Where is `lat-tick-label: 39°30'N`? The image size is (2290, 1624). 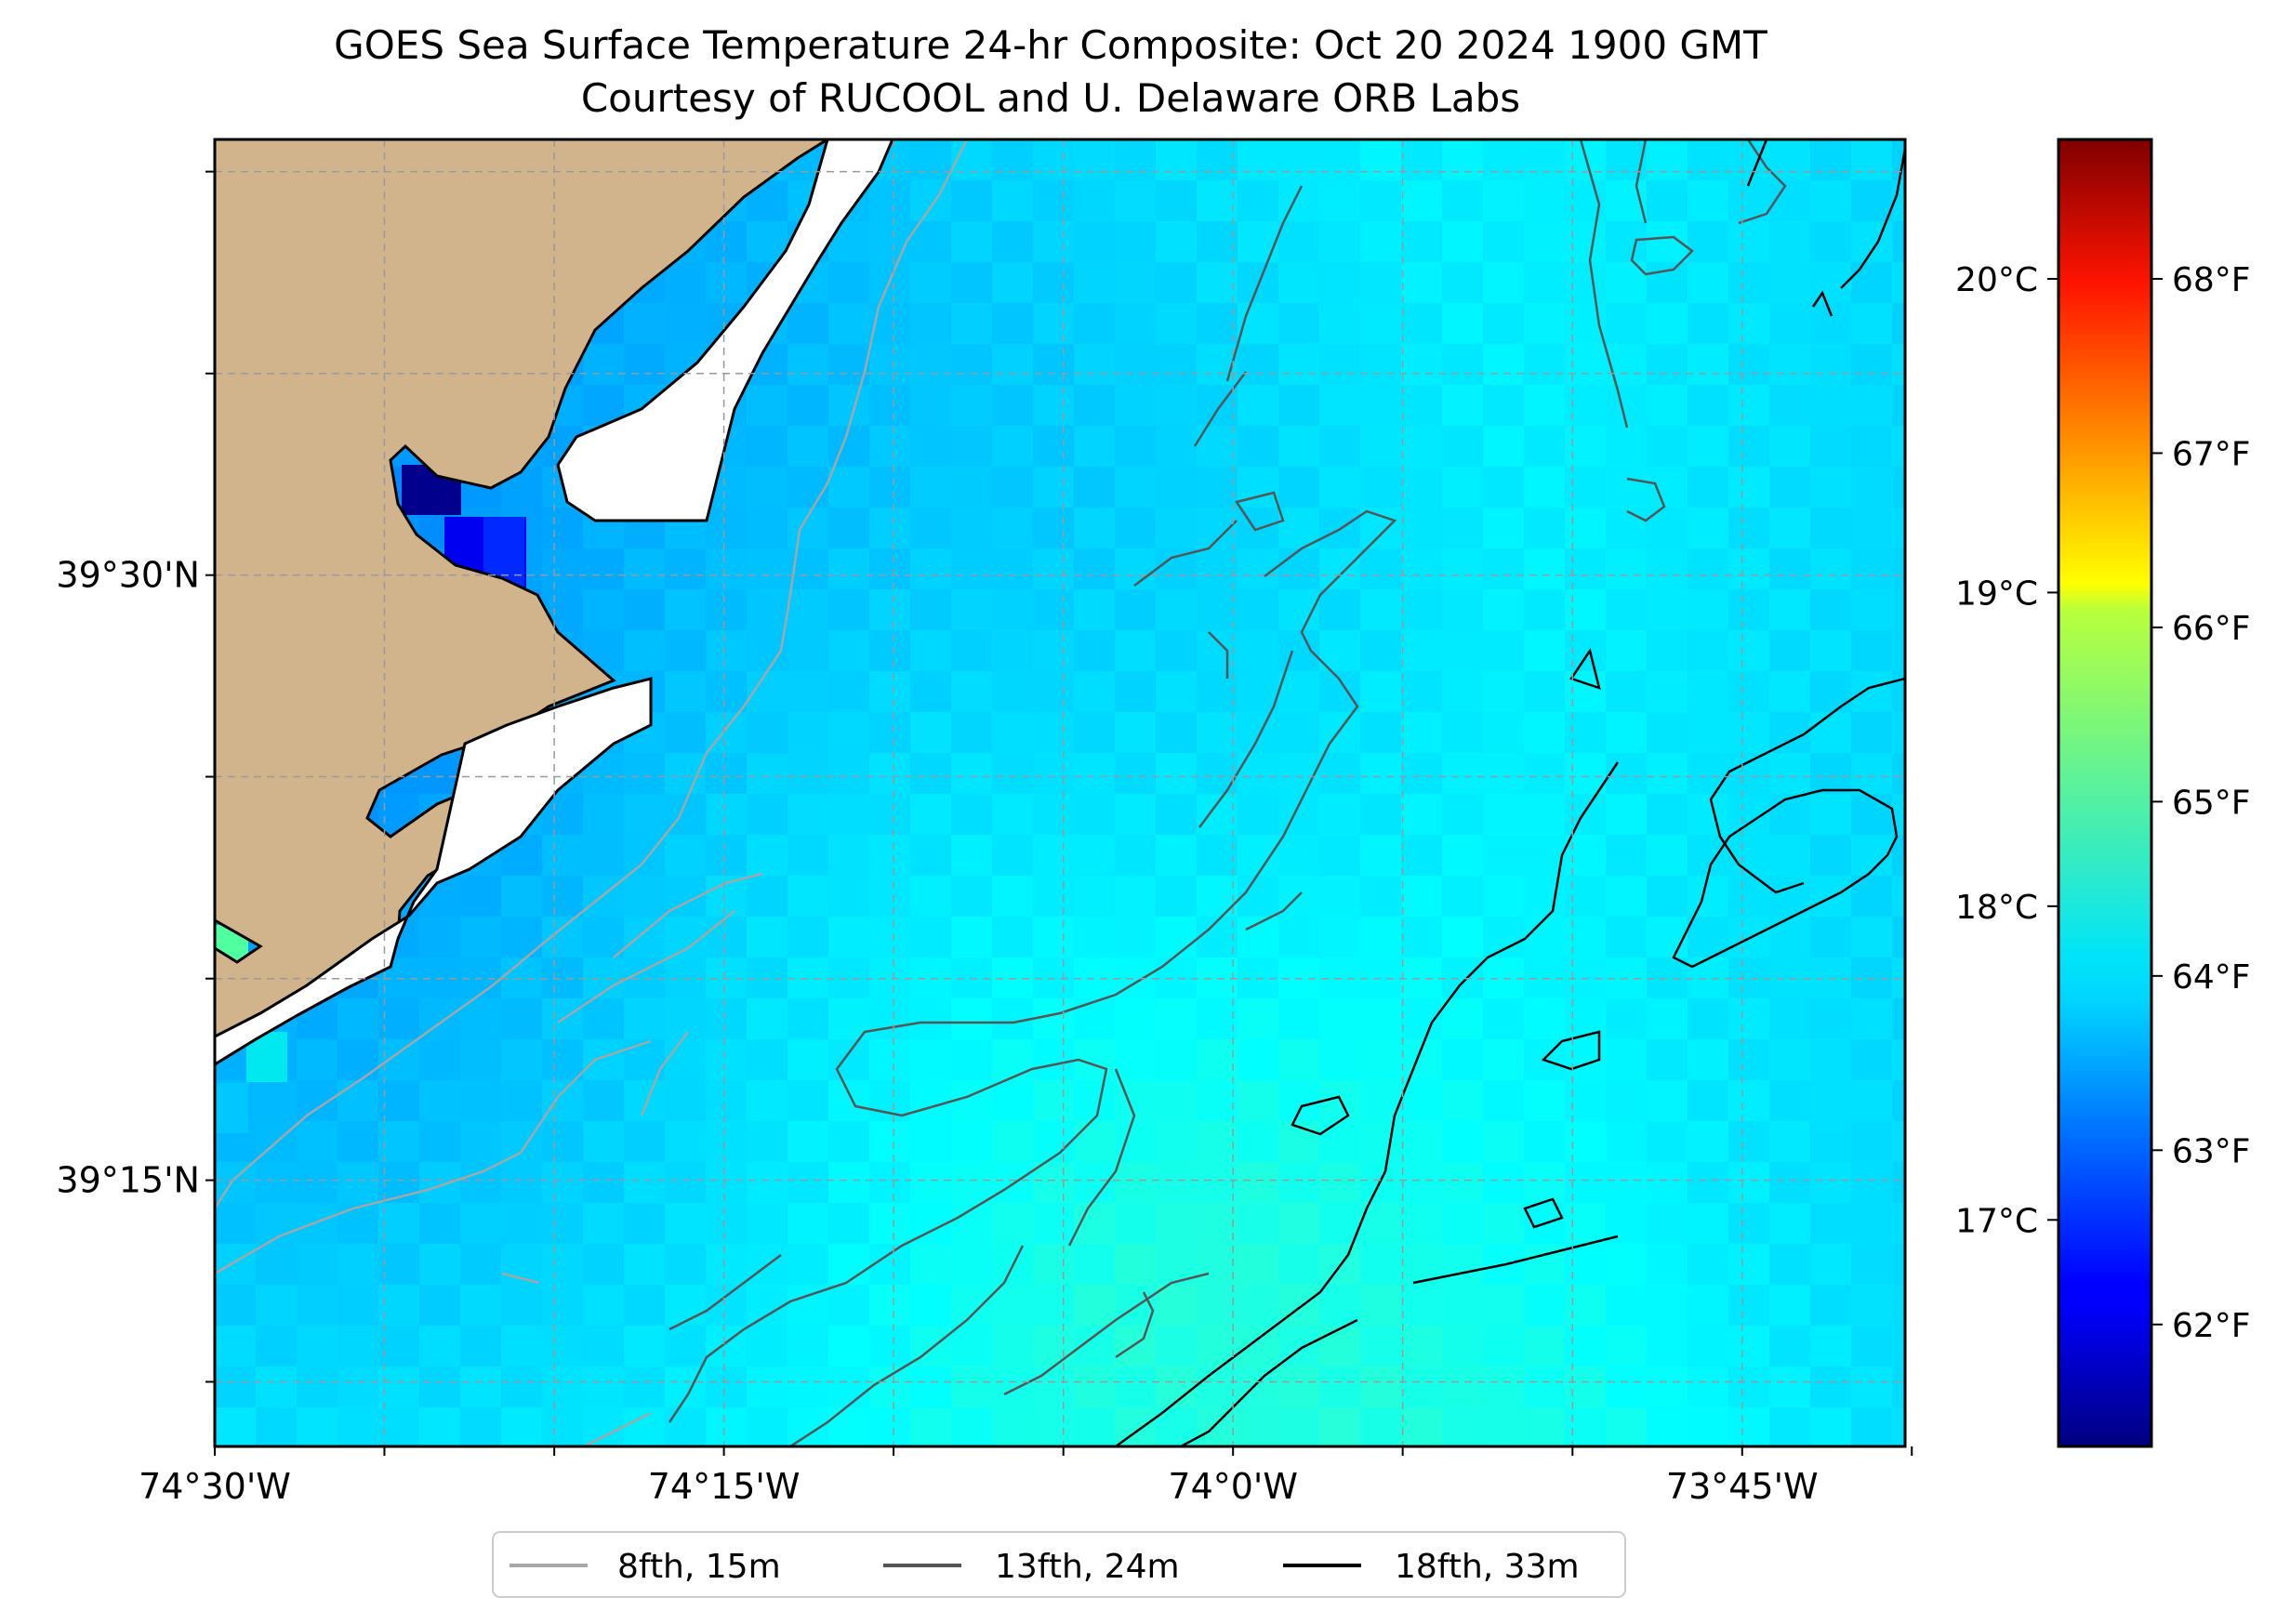
lat-tick-label: 39°30'N is located at coordinates (128, 575).